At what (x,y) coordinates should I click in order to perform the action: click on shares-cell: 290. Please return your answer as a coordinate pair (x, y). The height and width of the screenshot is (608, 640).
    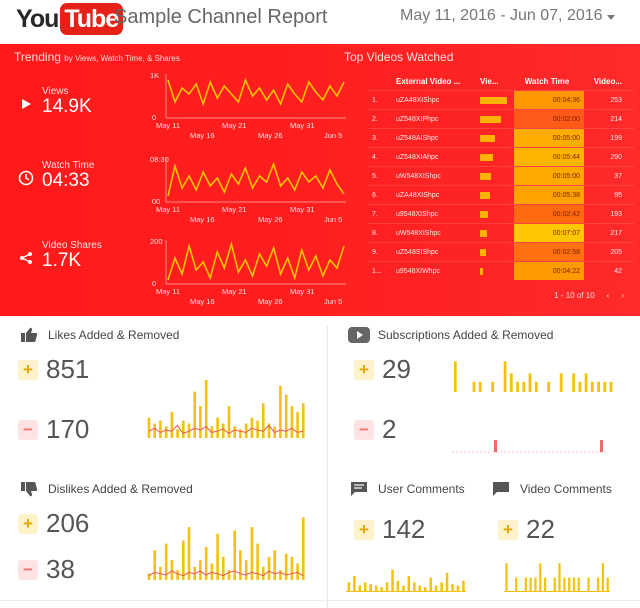
    Looking at the image, I should click on (616, 157).